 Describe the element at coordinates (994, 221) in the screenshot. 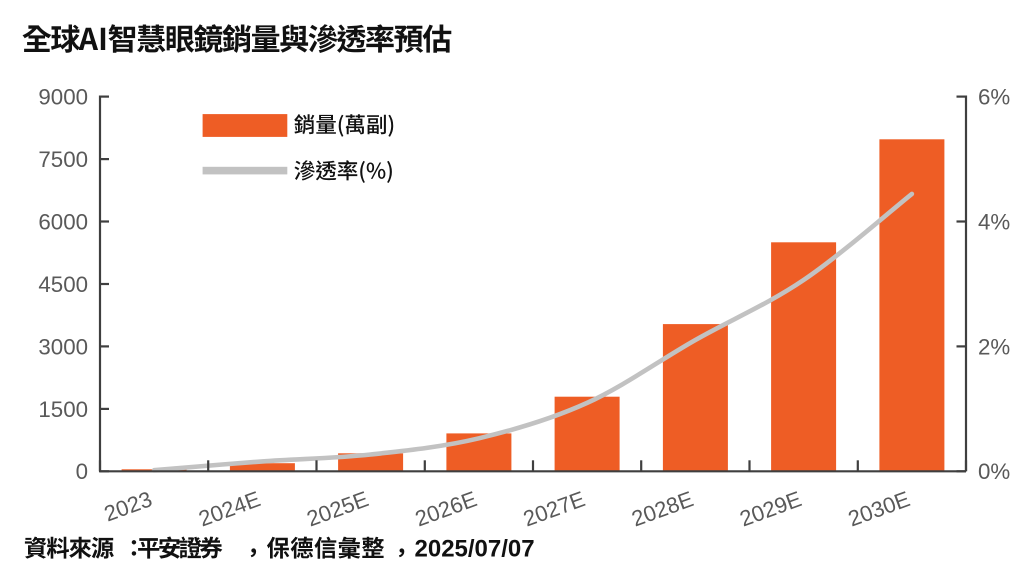

I see `svg-text: 4%` at that location.